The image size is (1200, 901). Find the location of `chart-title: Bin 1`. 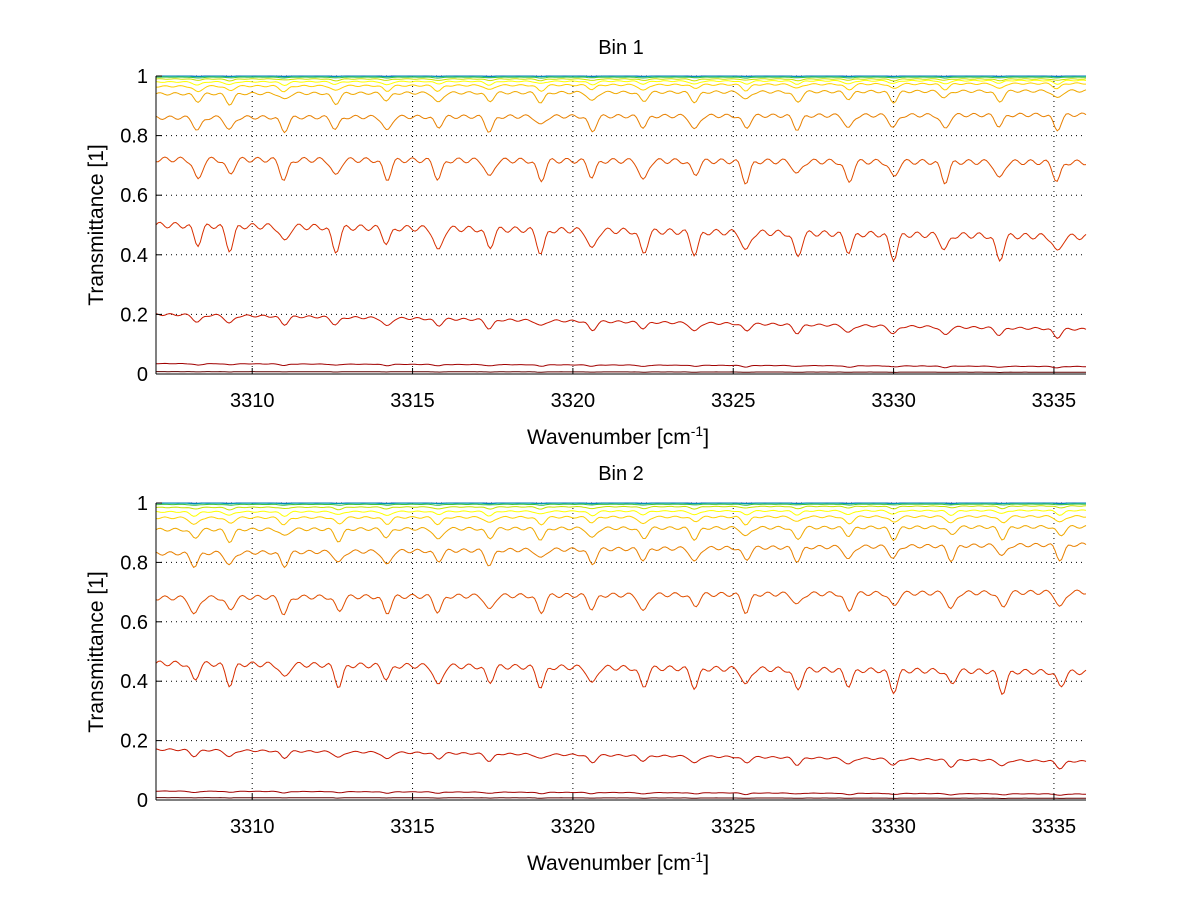

chart-title: Bin 1 is located at coordinates (621, 48).